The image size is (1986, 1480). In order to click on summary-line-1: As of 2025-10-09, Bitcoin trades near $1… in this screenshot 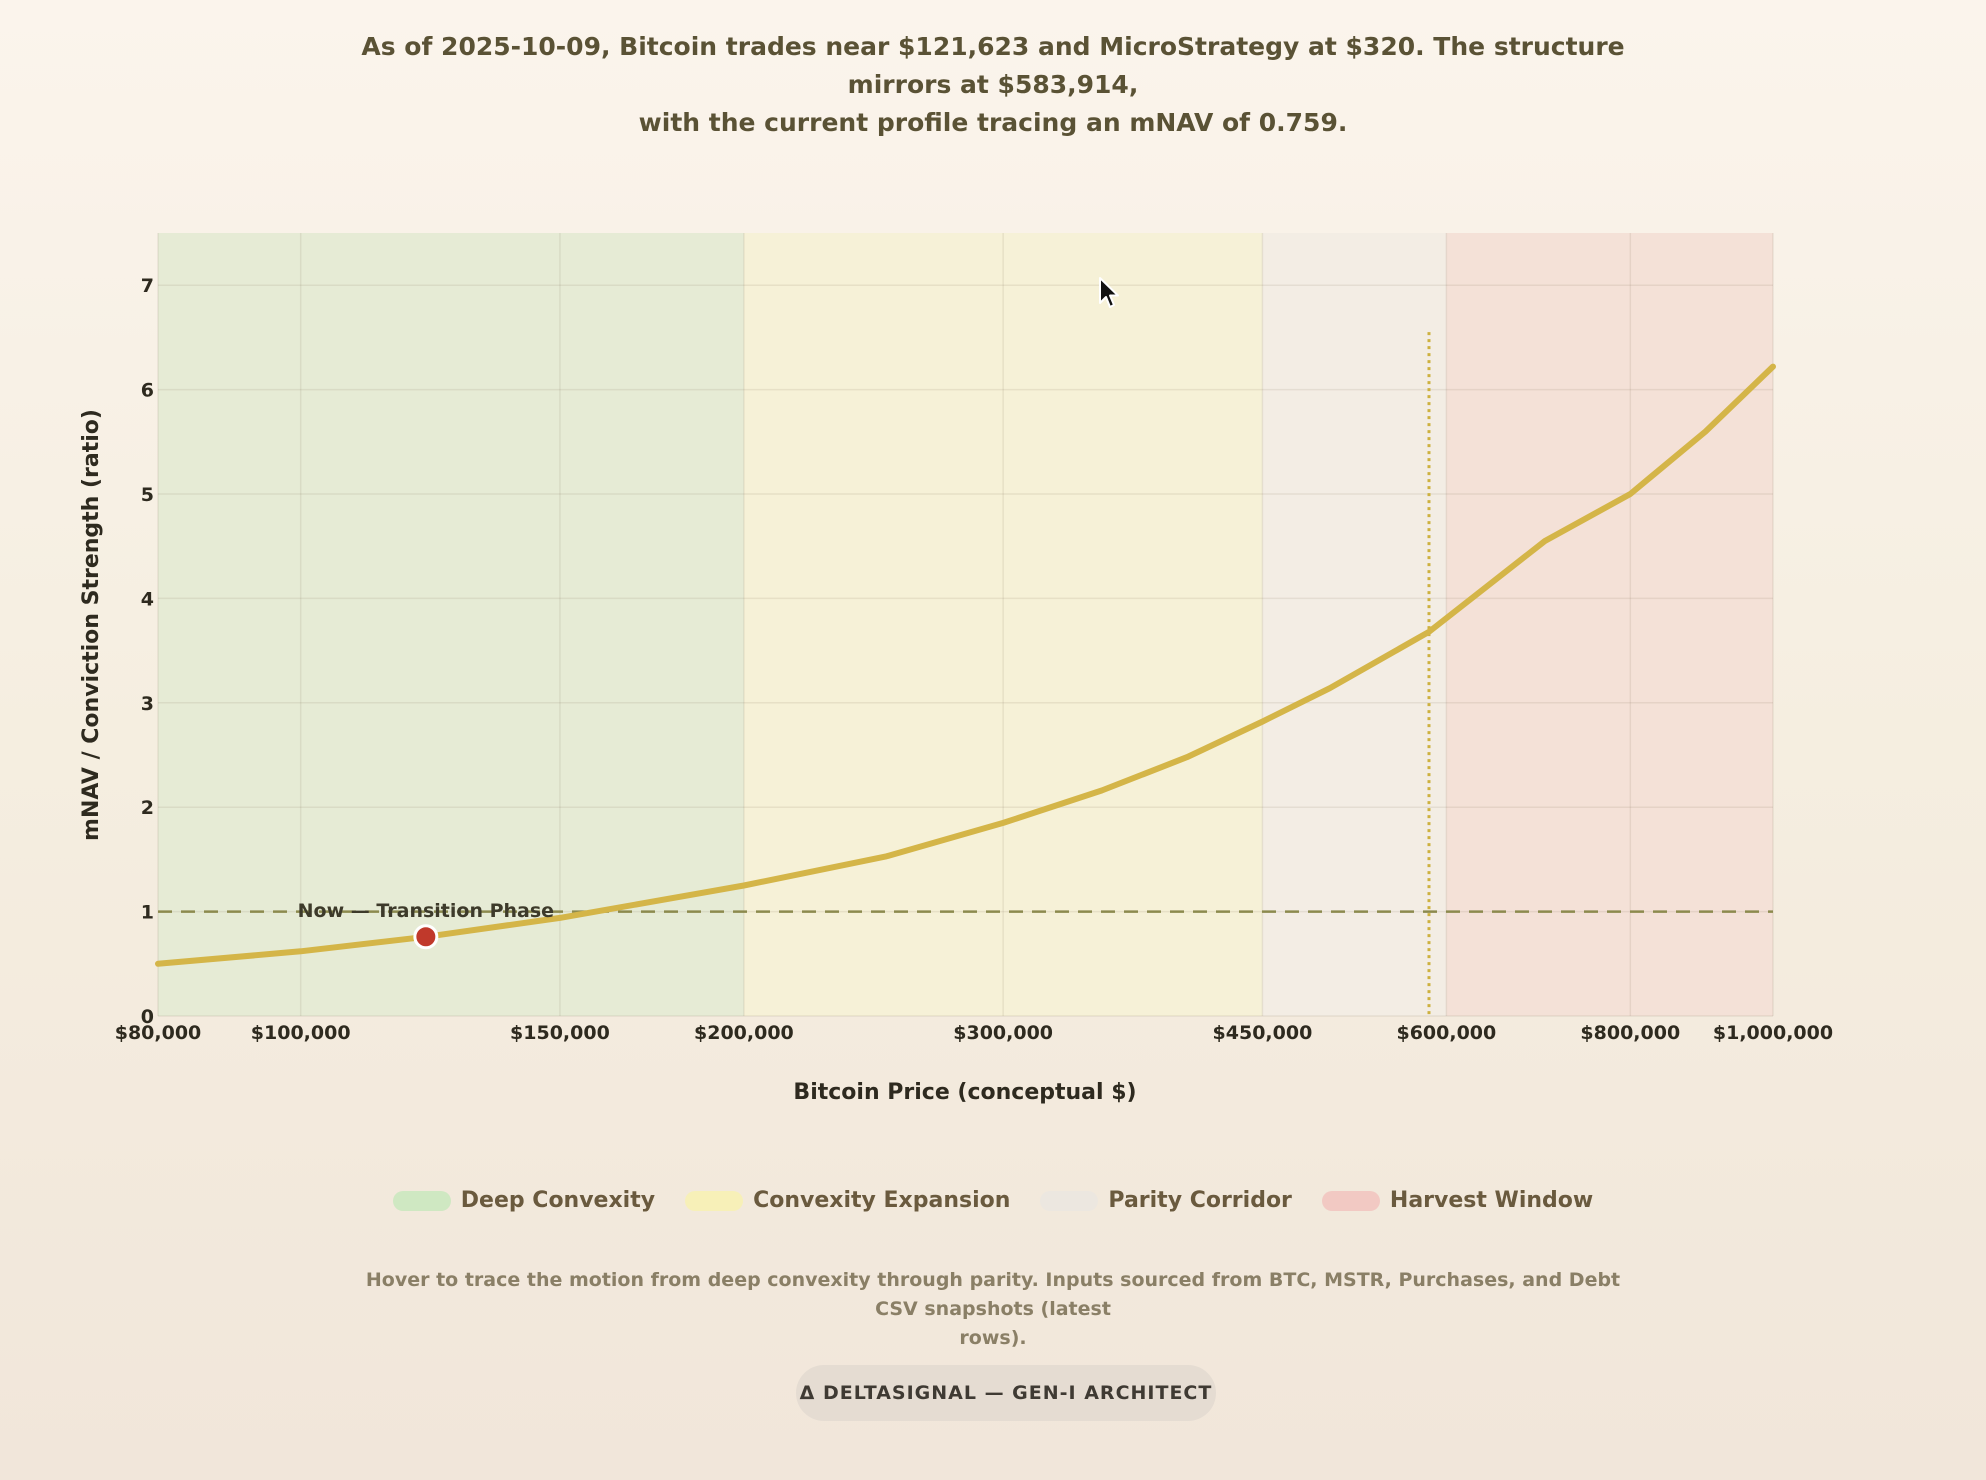, I will do `click(993, 65)`.